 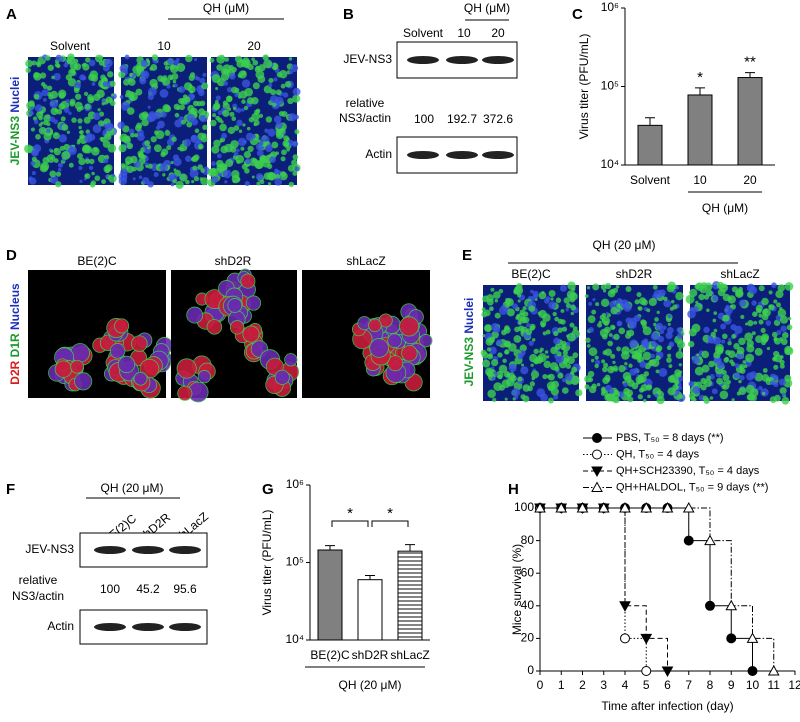 I want to click on column-label: 20, so click(x=498, y=33).